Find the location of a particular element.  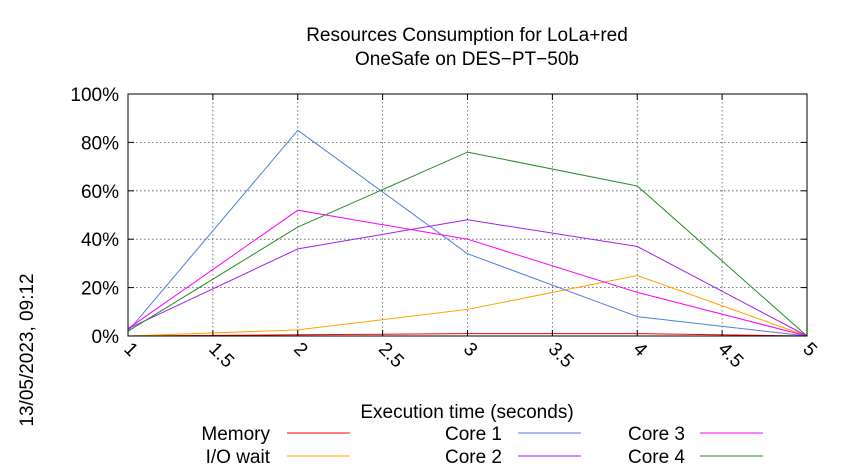

y-tick-label: 40% is located at coordinates (100, 240).